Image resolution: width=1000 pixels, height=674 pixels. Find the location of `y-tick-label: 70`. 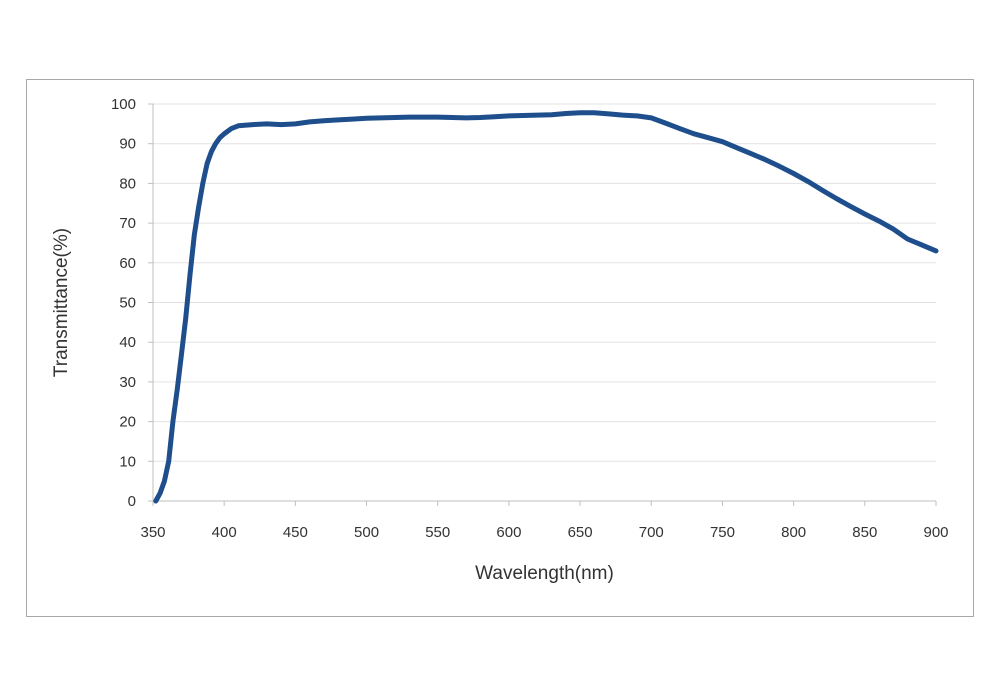

y-tick-label: 70 is located at coordinates (127, 223).